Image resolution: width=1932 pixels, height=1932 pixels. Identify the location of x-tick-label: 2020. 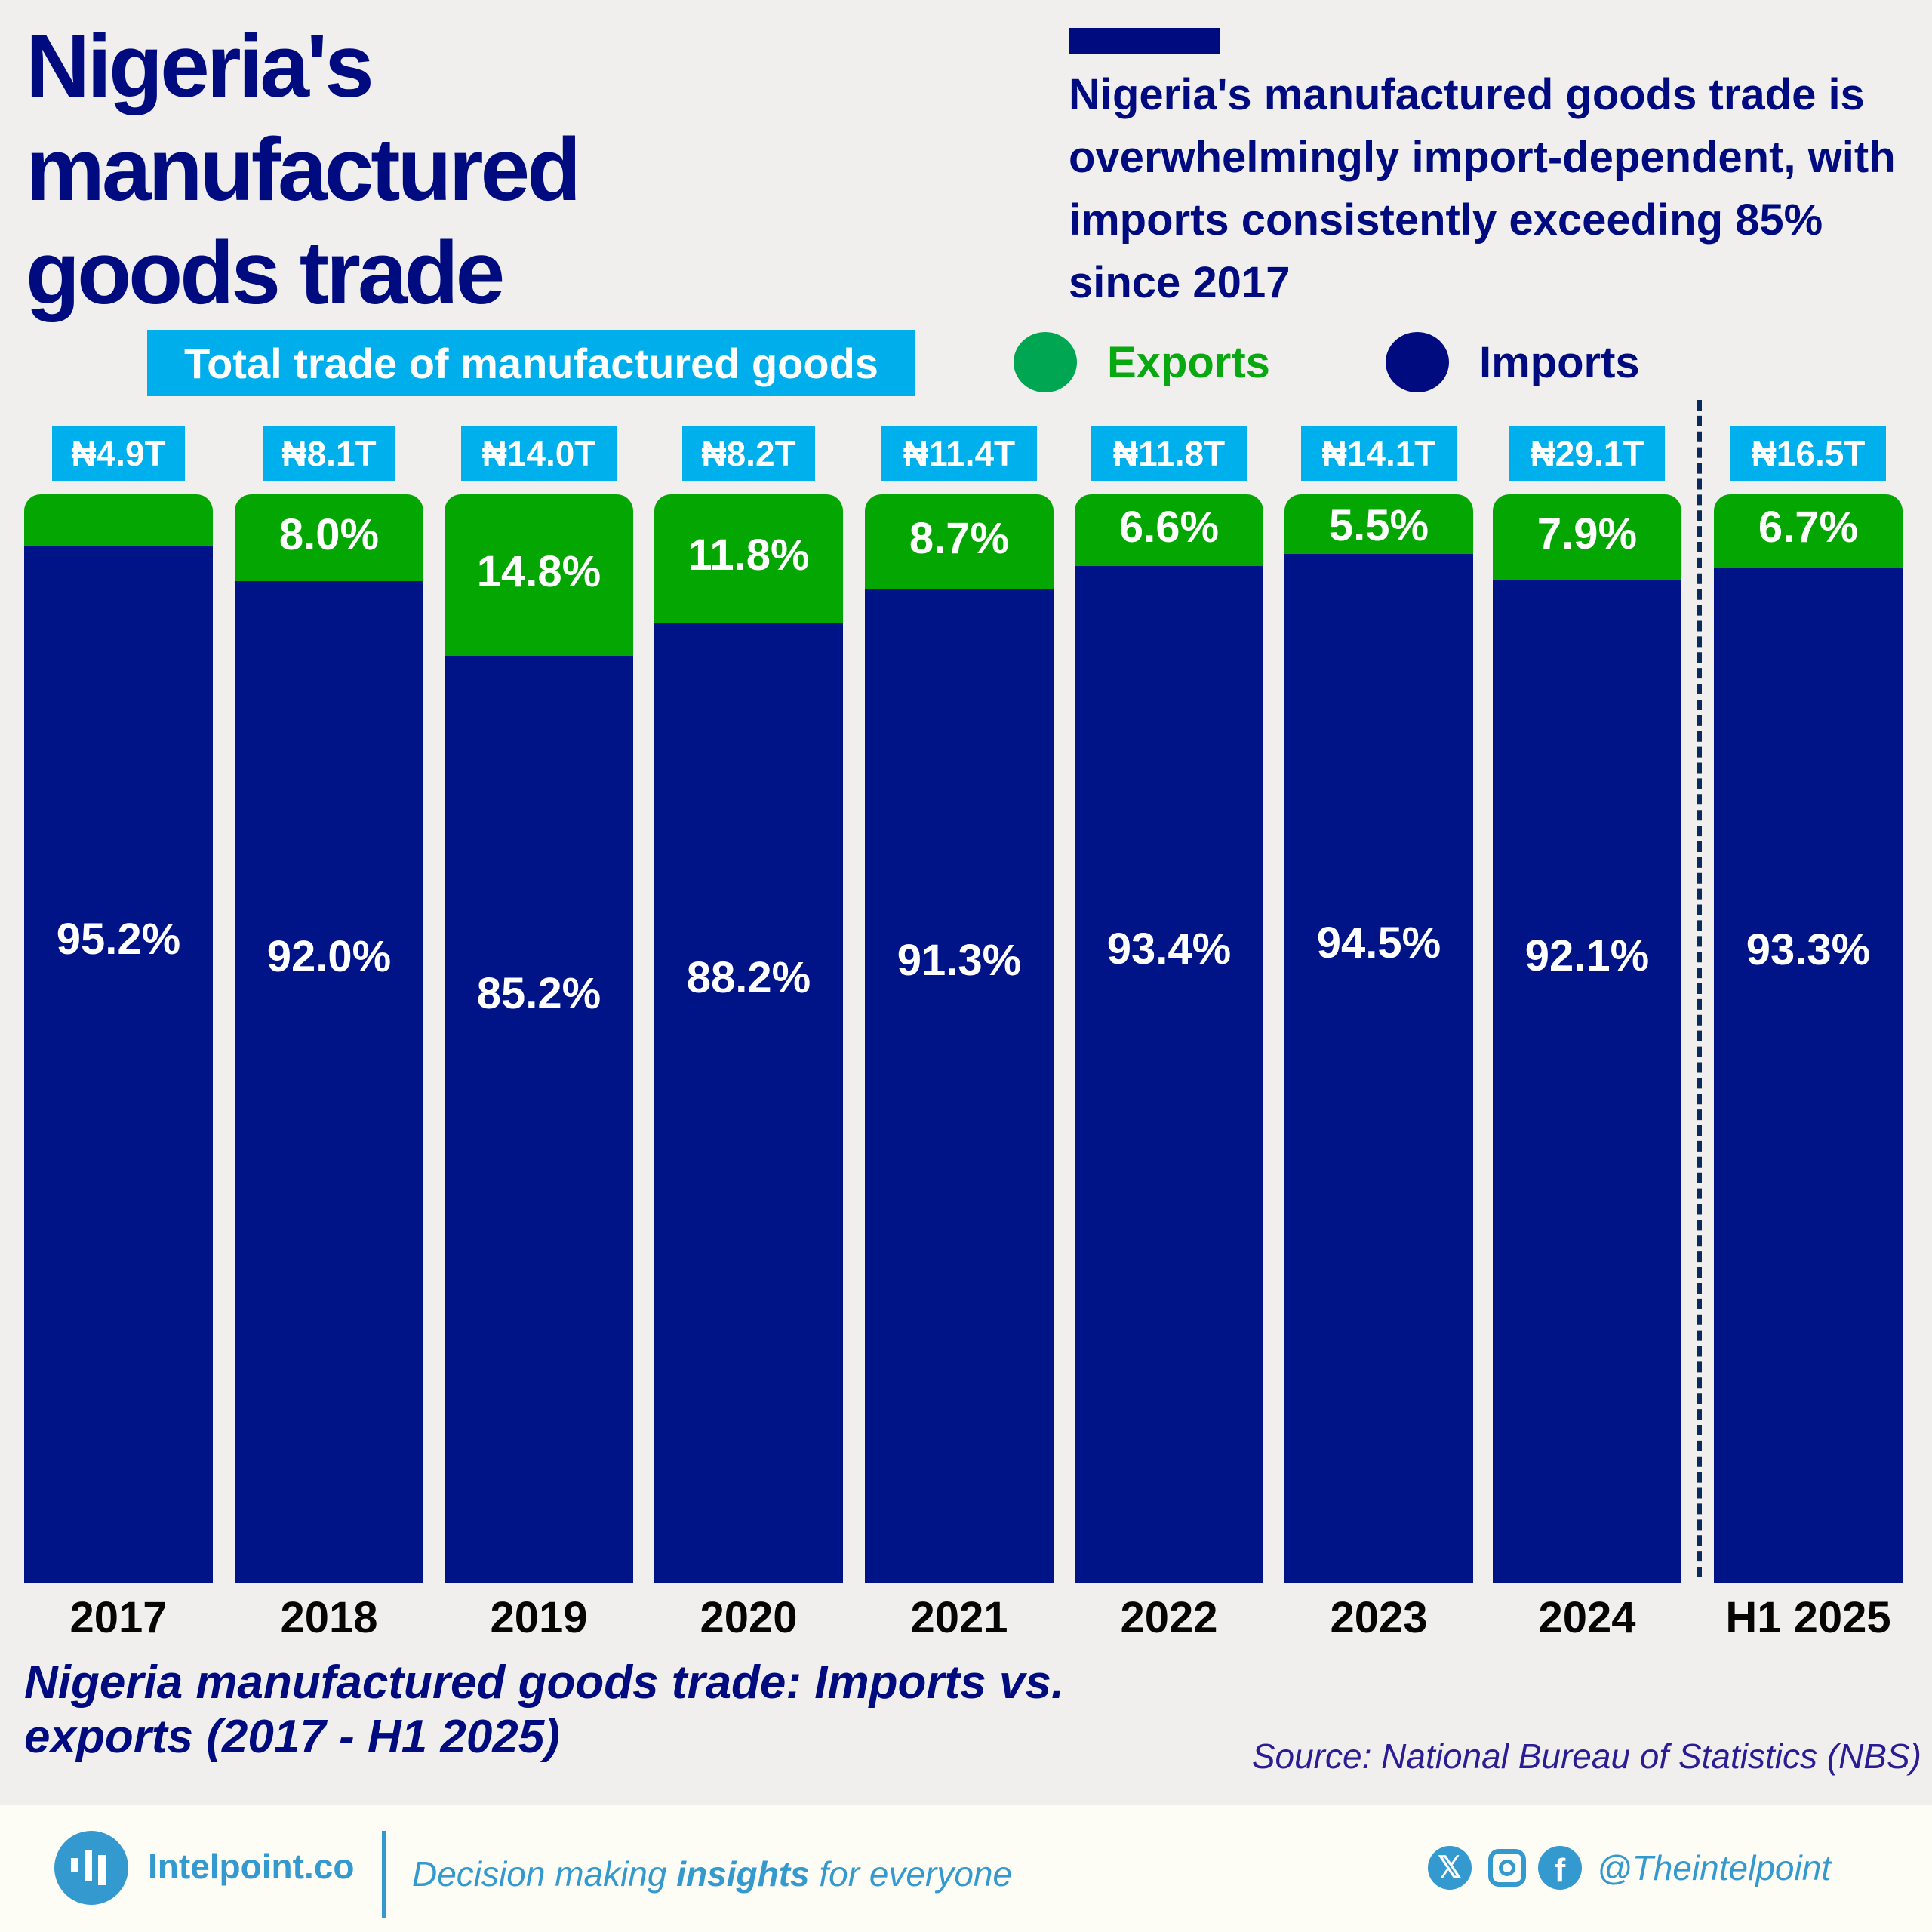
(749, 1617).